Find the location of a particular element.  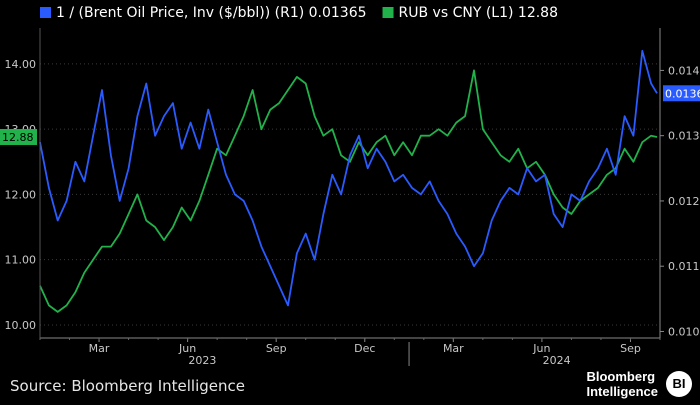

right-tick-label-4: 0.014 is located at coordinates (684, 70).